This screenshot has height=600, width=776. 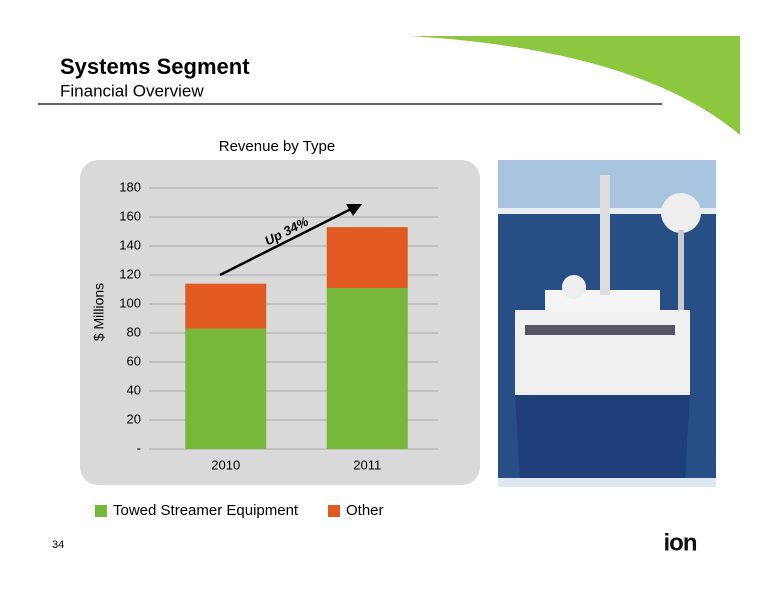 What do you see at coordinates (225, 464) in the screenshot?
I see `x-tick-label: 2010` at bounding box center [225, 464].